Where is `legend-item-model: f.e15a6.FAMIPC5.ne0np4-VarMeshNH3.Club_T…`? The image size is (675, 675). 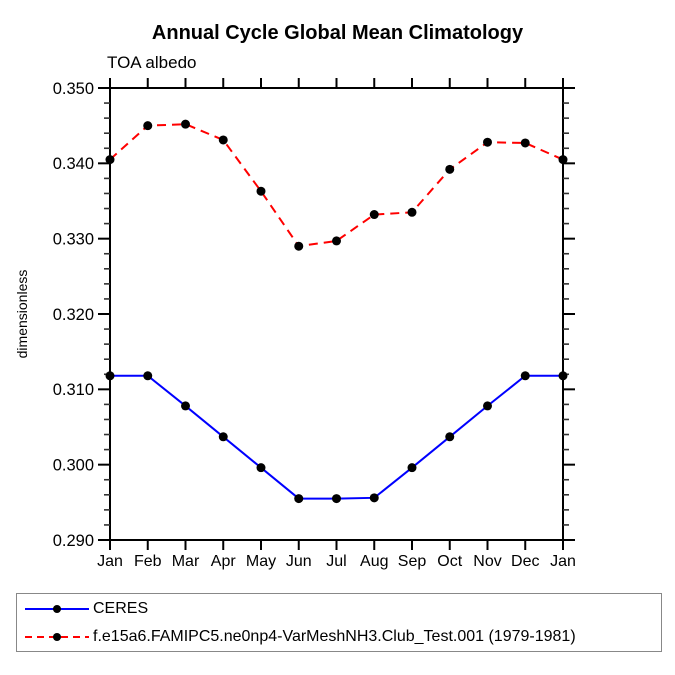
legend-item-model: f.e15a6.FAMIPC5.ne0np4-VarMeshNH3.Club_T… is located at coordinates (341, 637).